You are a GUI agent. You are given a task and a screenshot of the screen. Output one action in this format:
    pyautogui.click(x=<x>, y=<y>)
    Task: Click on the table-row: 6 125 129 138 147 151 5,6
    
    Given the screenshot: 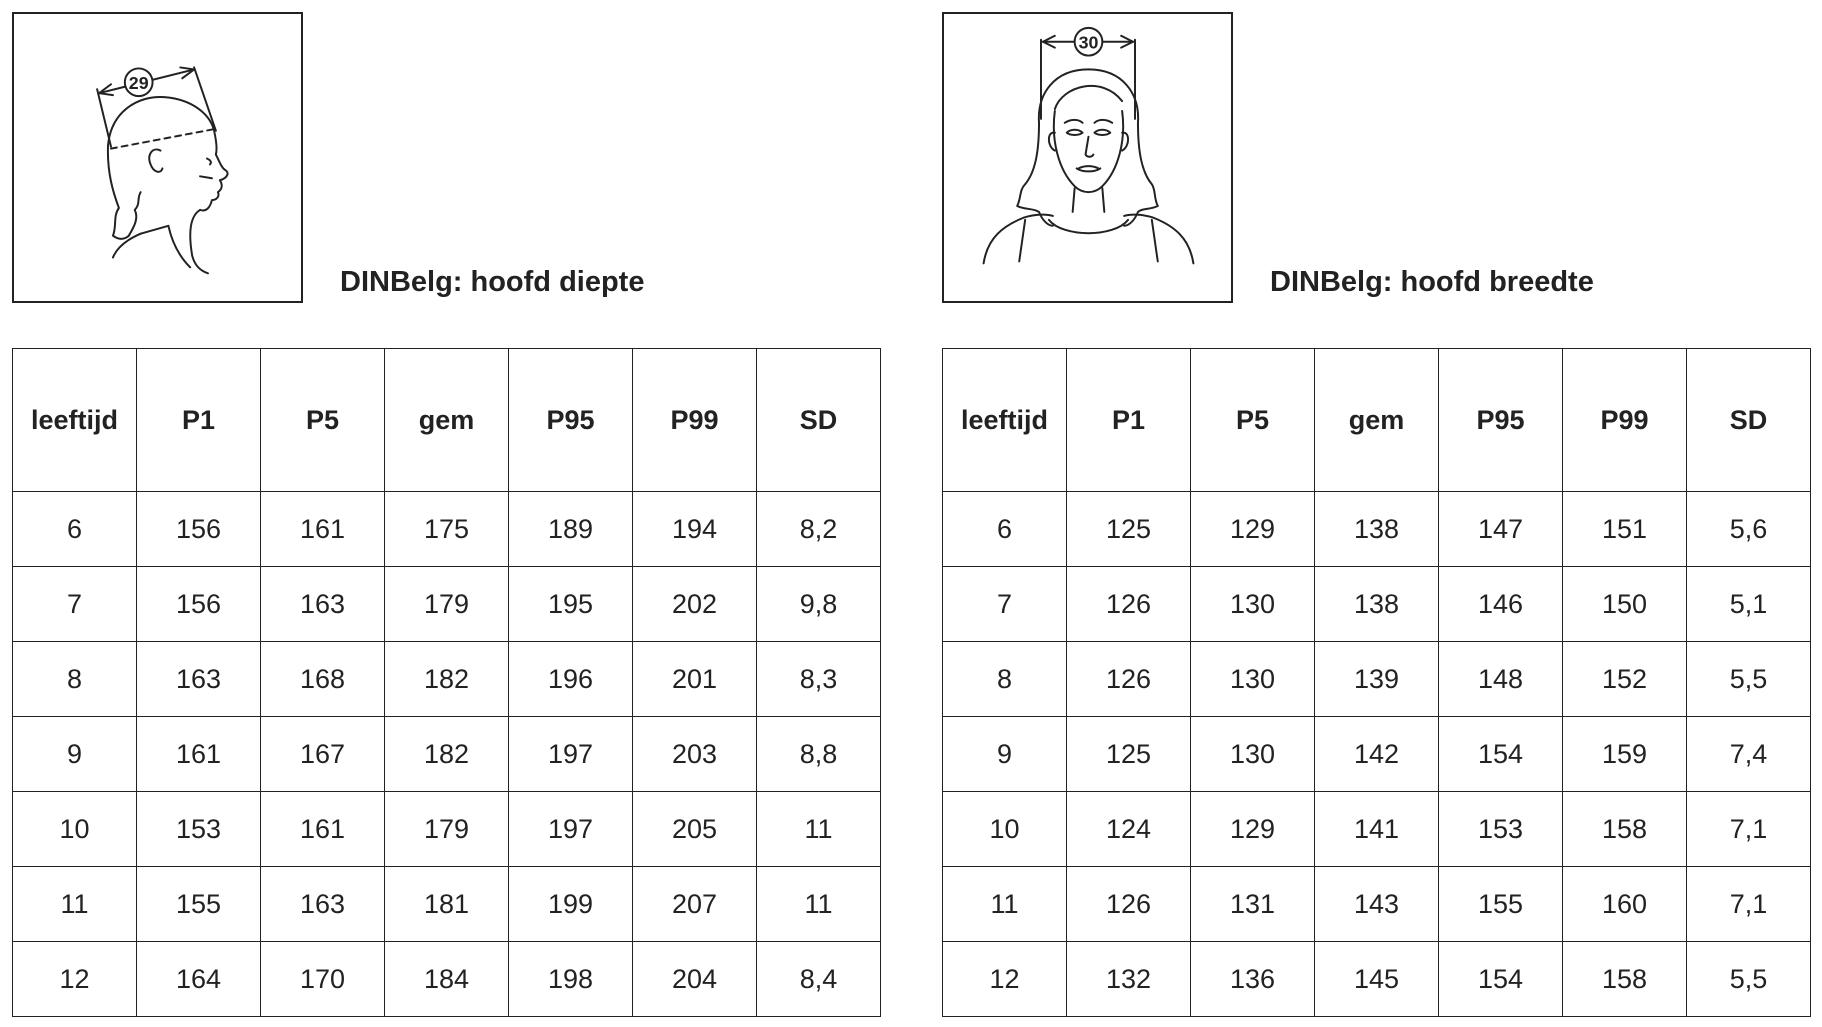 What is the action you would take?
    pyautogui.click(x=1376, y=529)
    